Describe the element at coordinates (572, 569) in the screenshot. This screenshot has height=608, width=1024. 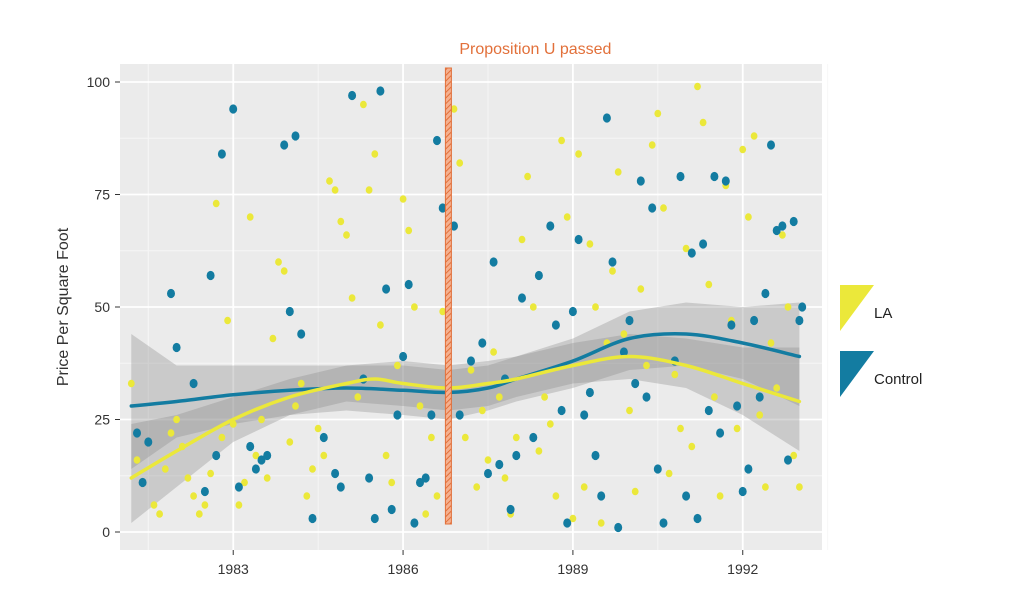
I see `x-tick-label: 1989` at that location.